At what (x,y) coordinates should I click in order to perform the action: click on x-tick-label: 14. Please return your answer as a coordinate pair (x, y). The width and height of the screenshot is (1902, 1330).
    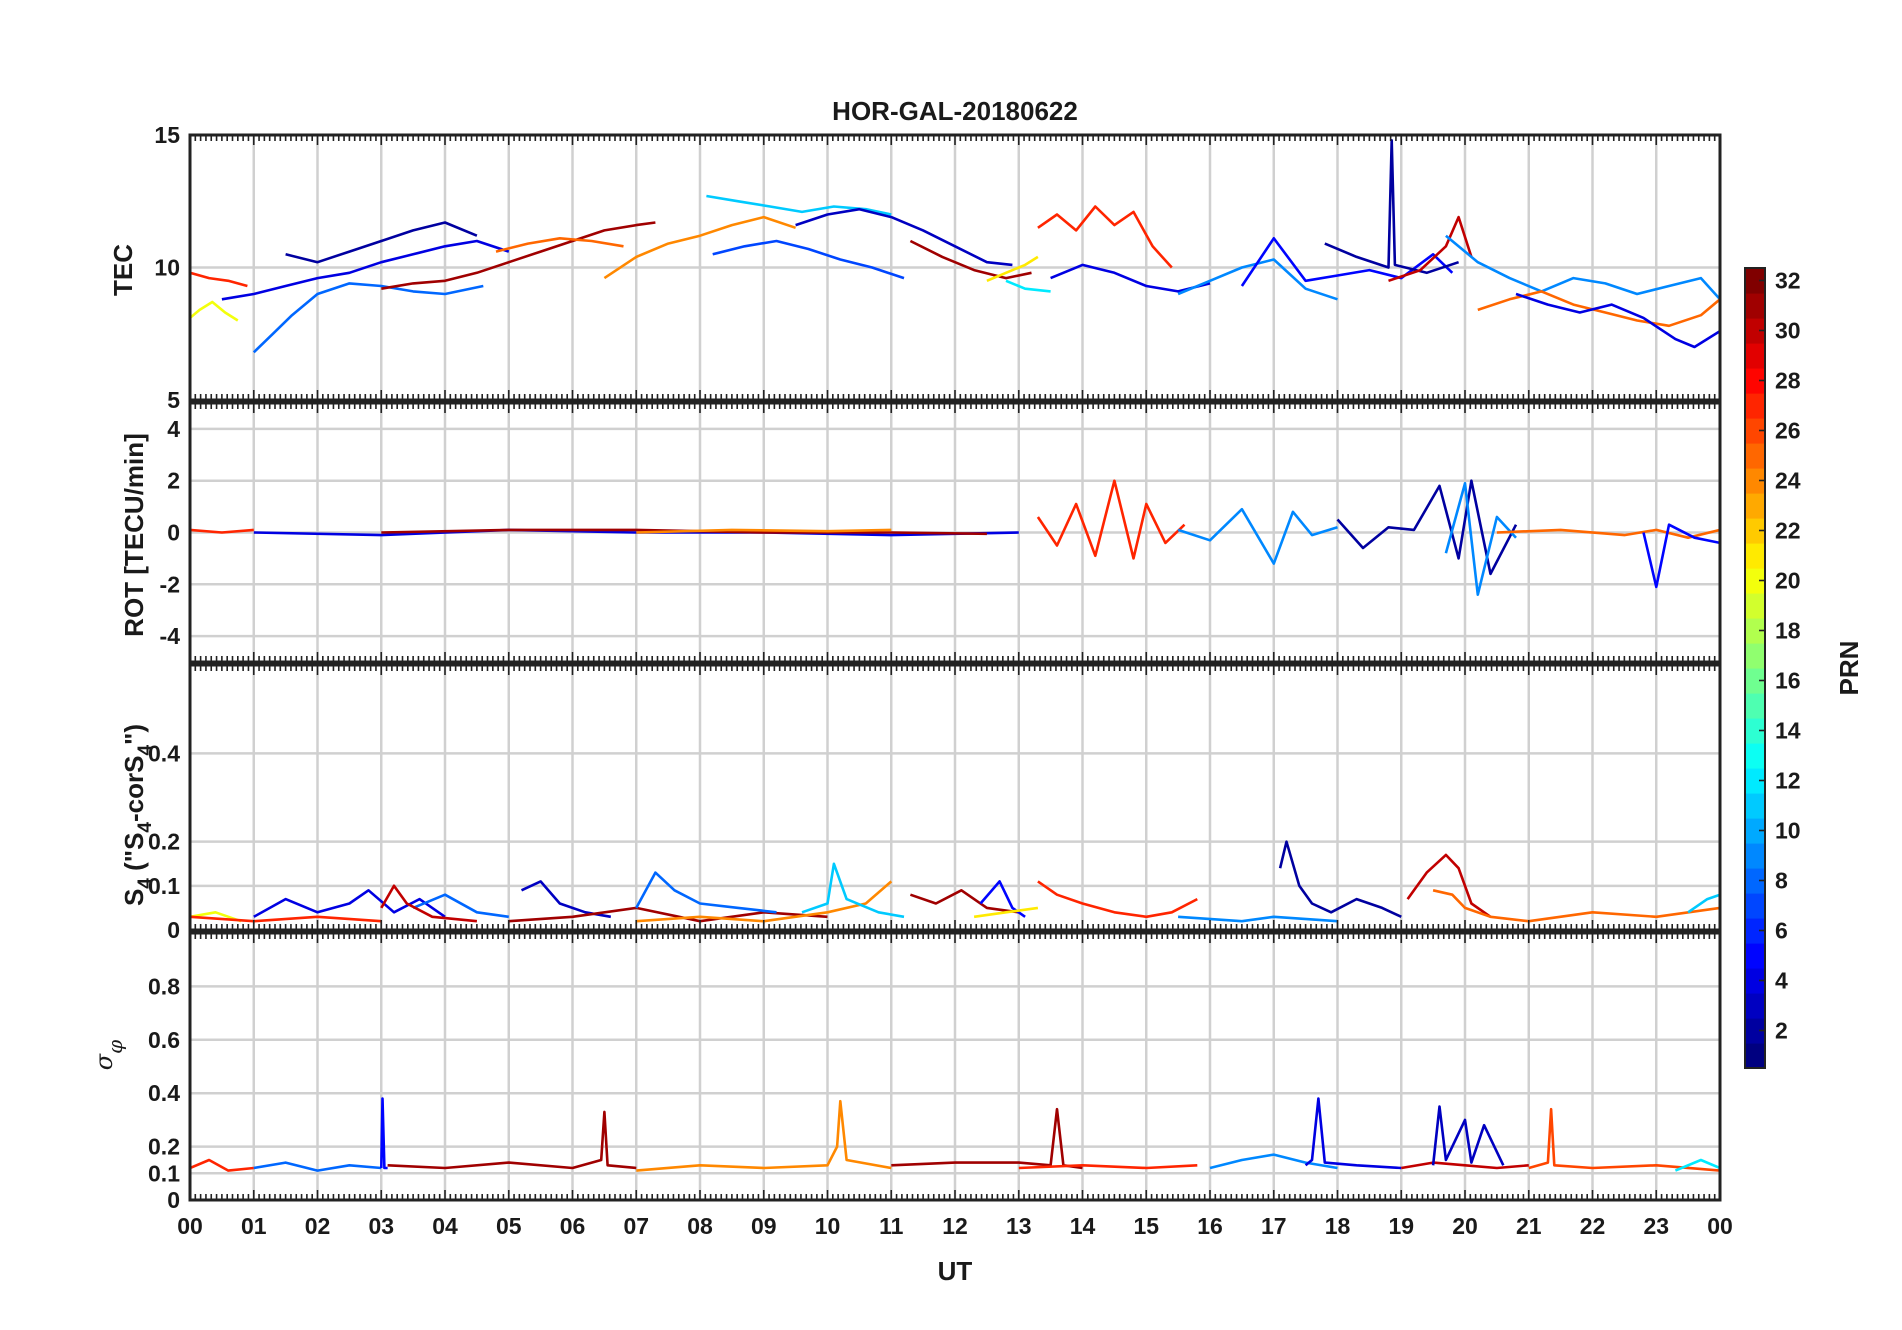
    Looking at the image, I should click on (1083, 1226).